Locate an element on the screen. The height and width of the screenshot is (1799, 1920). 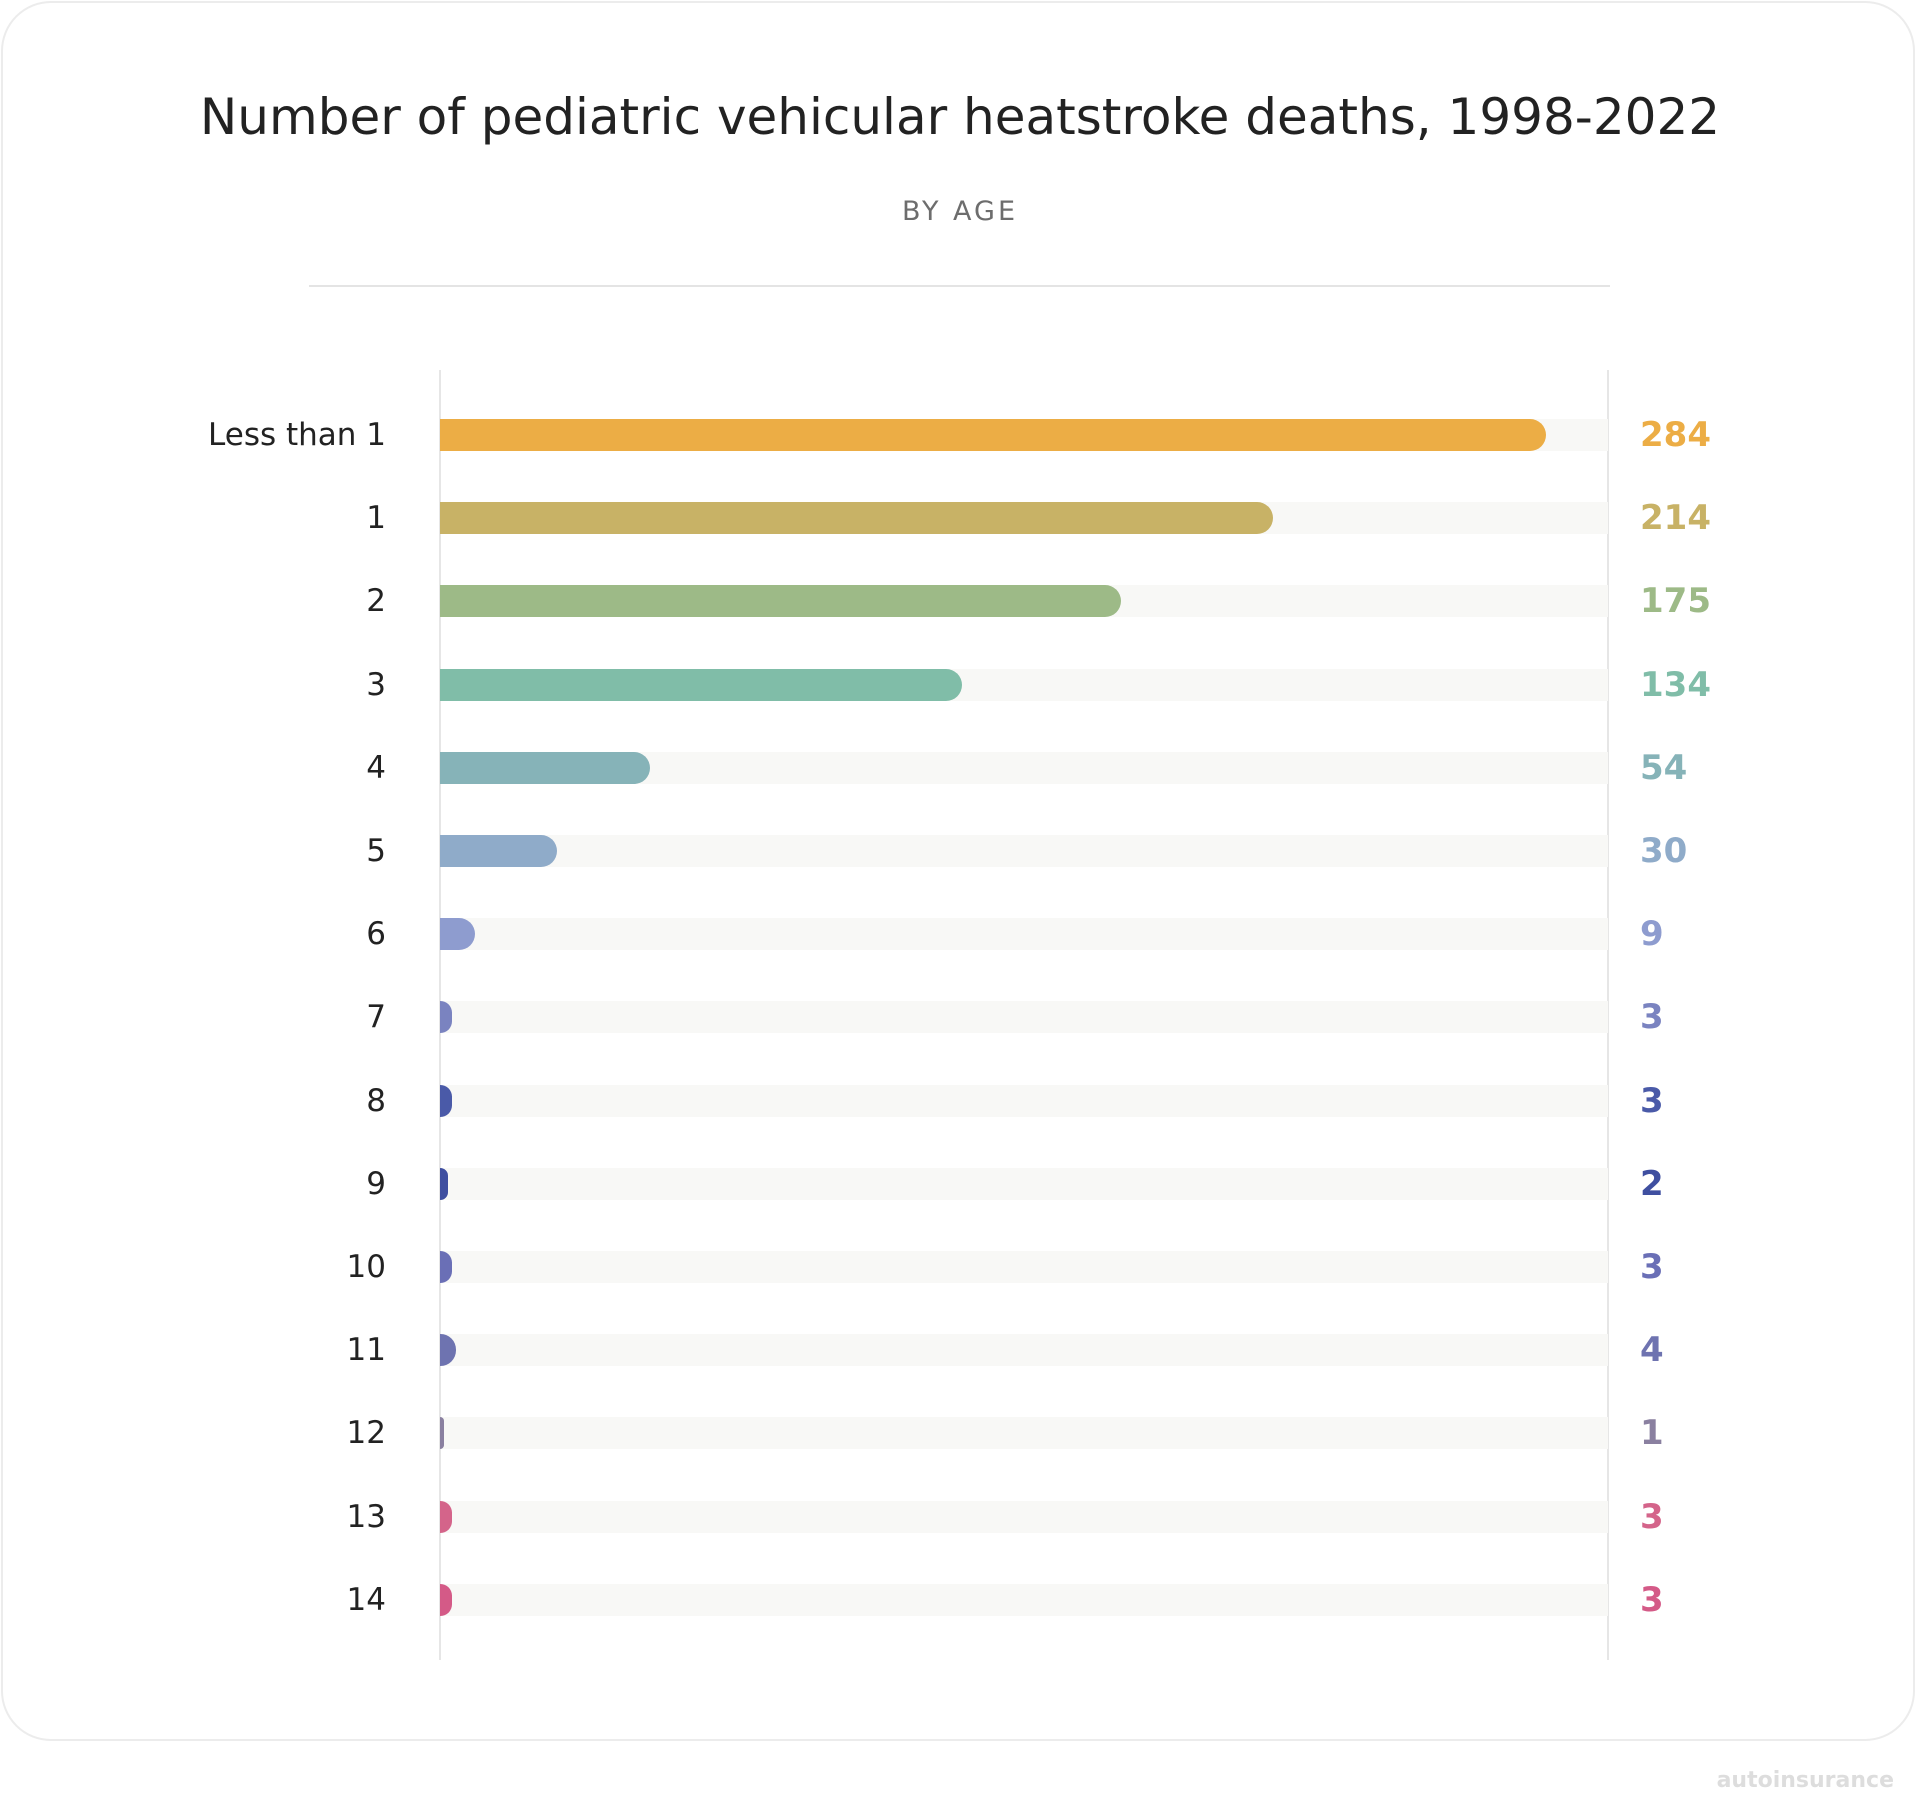
category-label: 12 is located at coordinates (366, 1433).